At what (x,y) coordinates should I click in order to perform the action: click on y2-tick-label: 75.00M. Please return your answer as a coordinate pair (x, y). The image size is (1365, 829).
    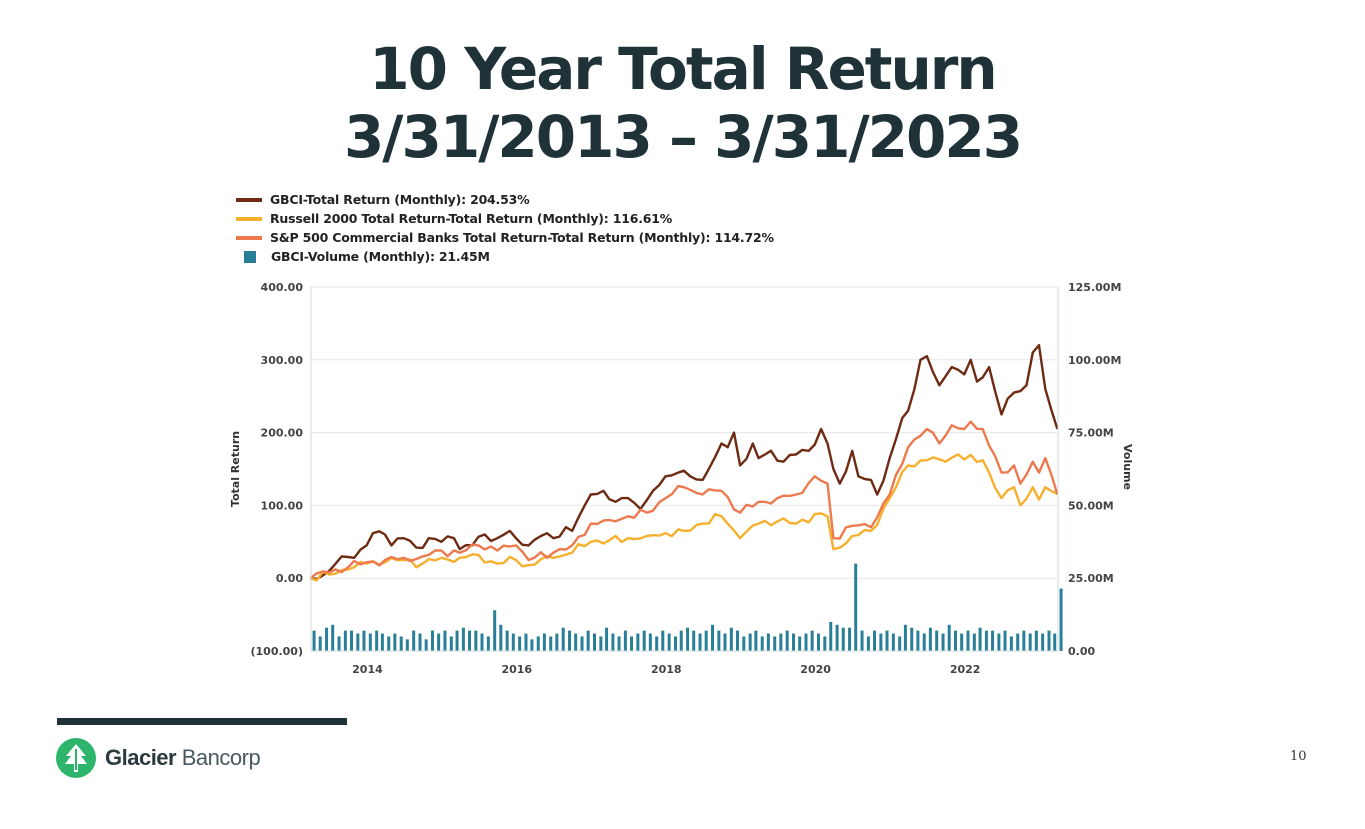
    Looking at the image, I should click on (1091, 433).